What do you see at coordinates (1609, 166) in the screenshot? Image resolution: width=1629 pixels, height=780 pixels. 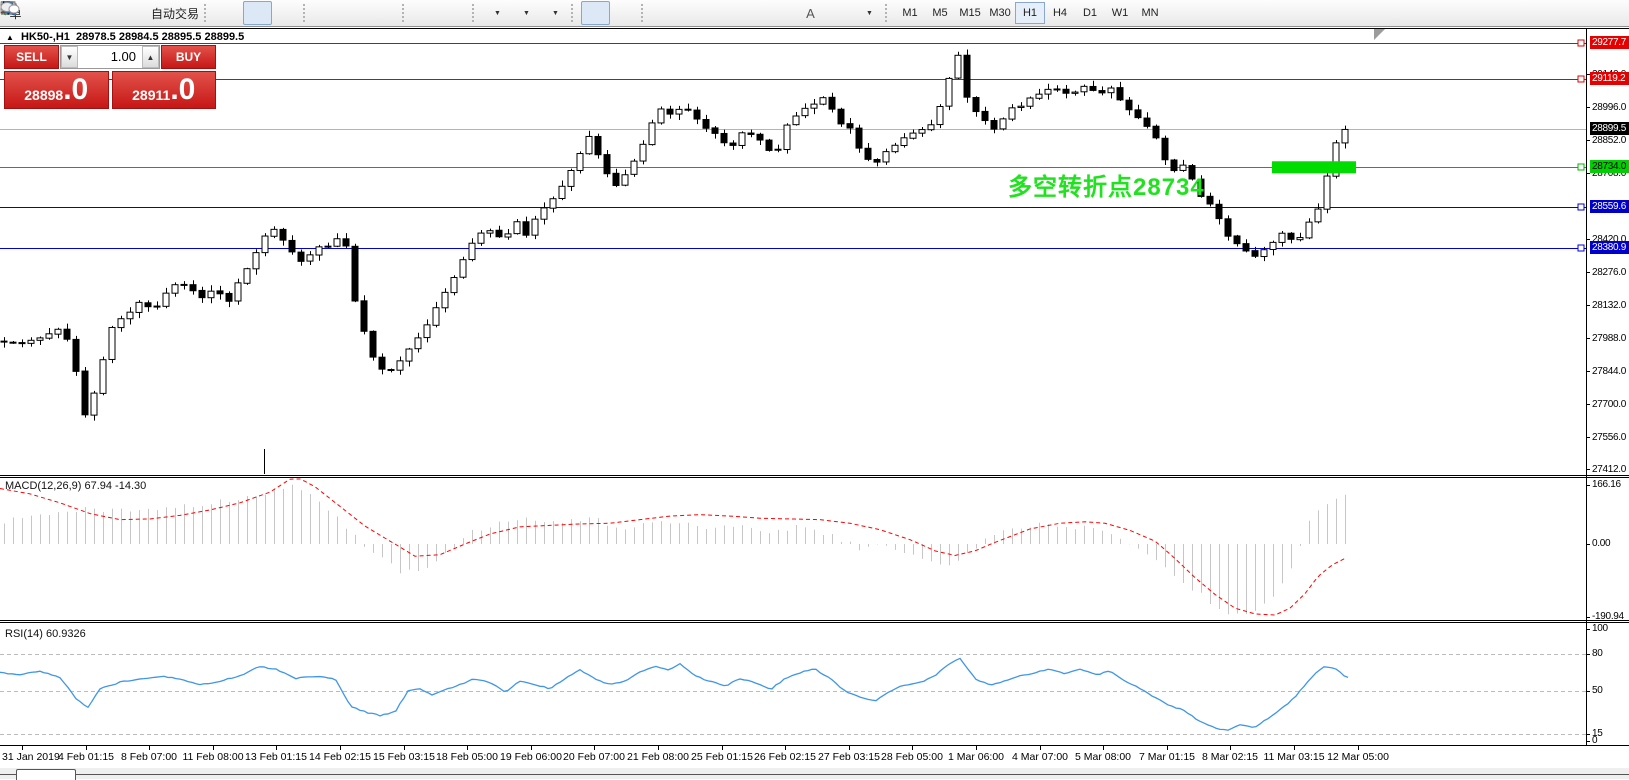 I see `price-line-label: 28734.0` at bounding box center [1609, 166].